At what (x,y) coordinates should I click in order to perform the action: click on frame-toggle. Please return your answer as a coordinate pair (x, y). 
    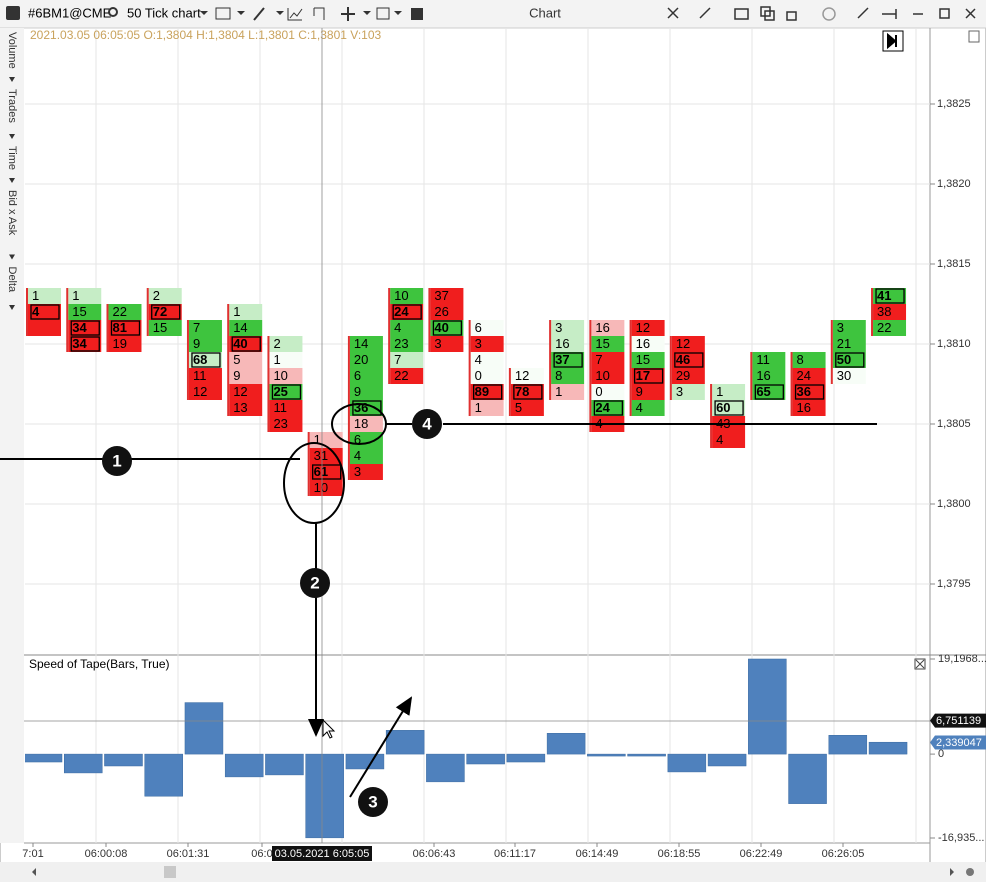
    Looking at the image, I should click on (974, 36).